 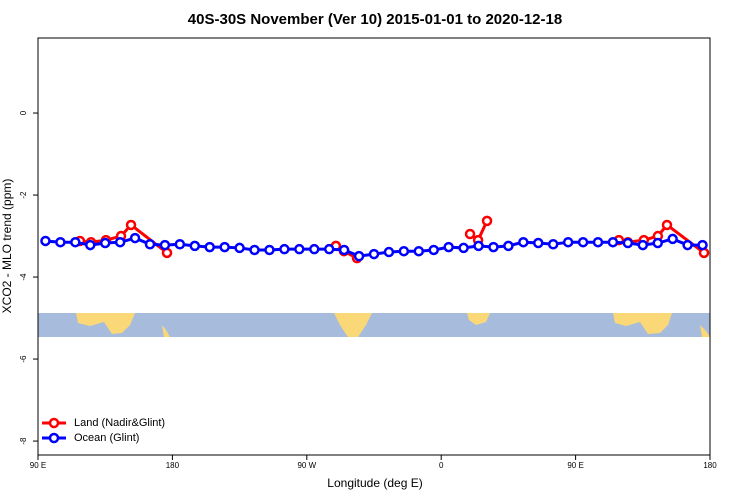 What do you see at coordinates (23, 112) in the screenshot?
I see `y-tick-label: 0` at bounding box center [23, 112].